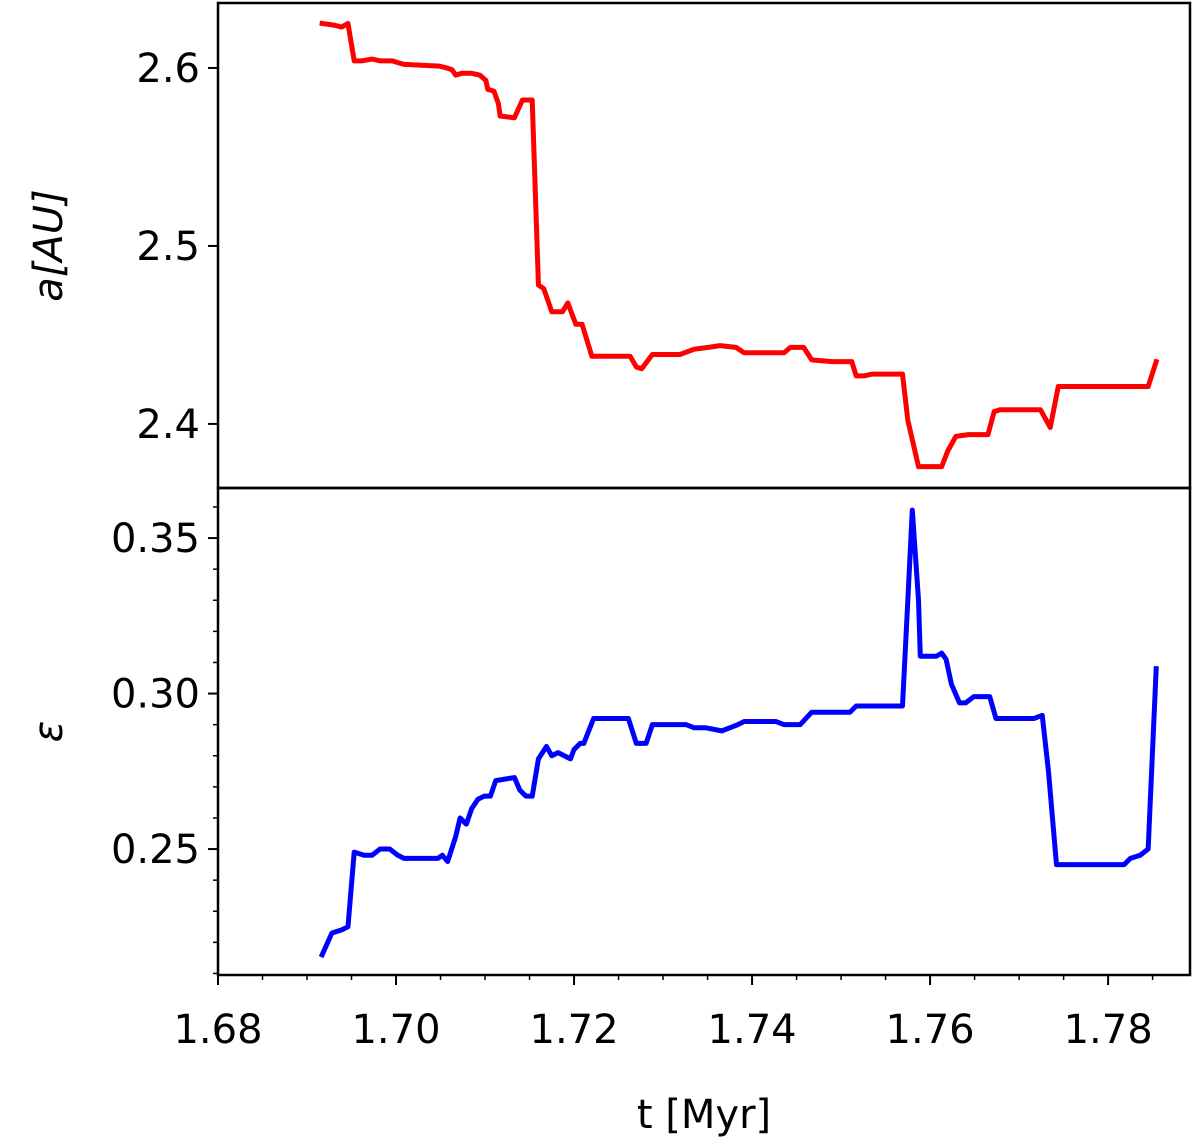 The width and height of the screenshot is (1200, 1147). Describe the element at coordinates (752, 1030) in the screenshot. I see `x-tick-label: 1.74` at that location.